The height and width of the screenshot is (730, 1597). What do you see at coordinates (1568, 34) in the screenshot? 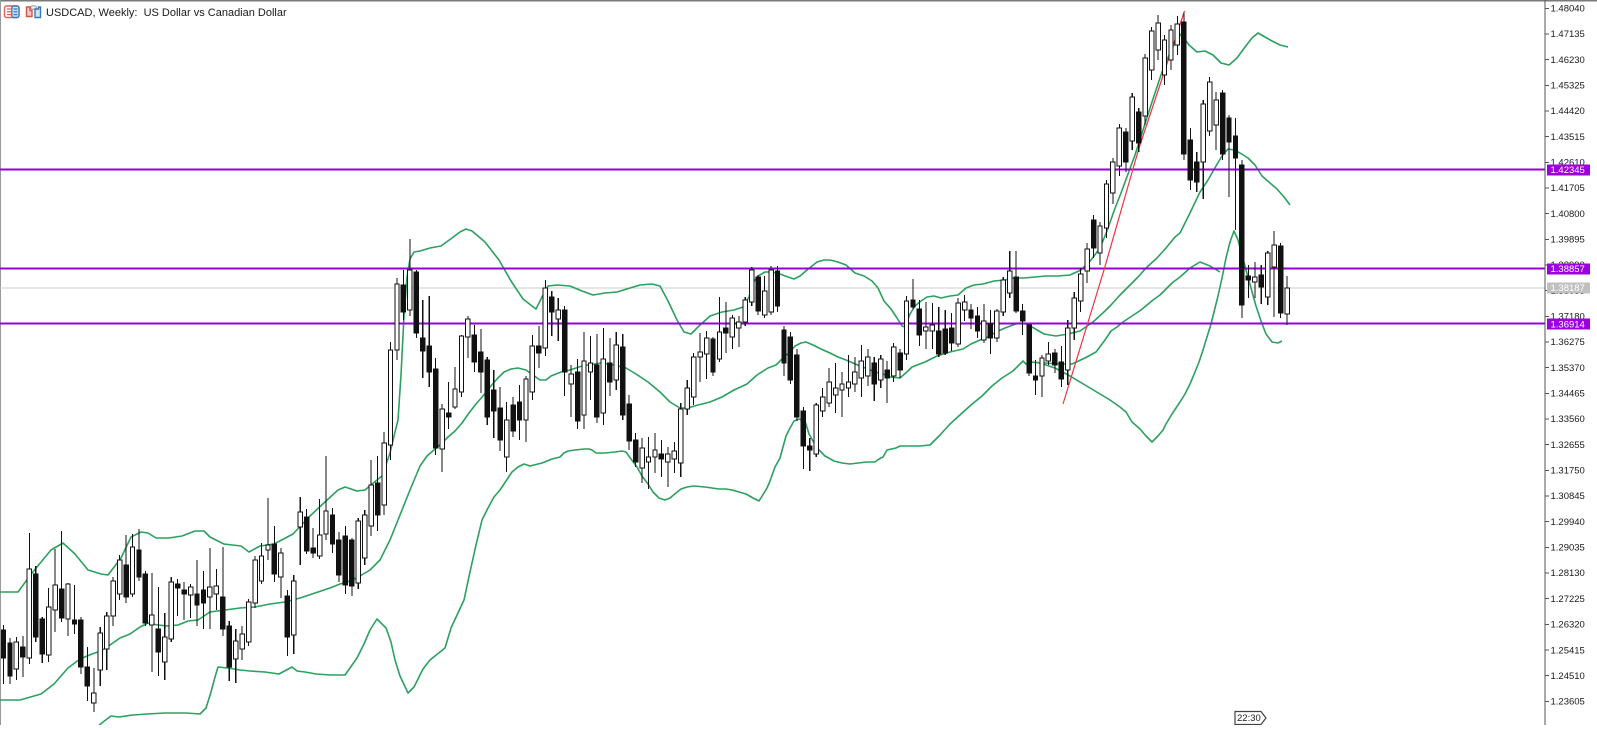
I see `svg-text: 1.47135` at bounding box center [1568, 34].